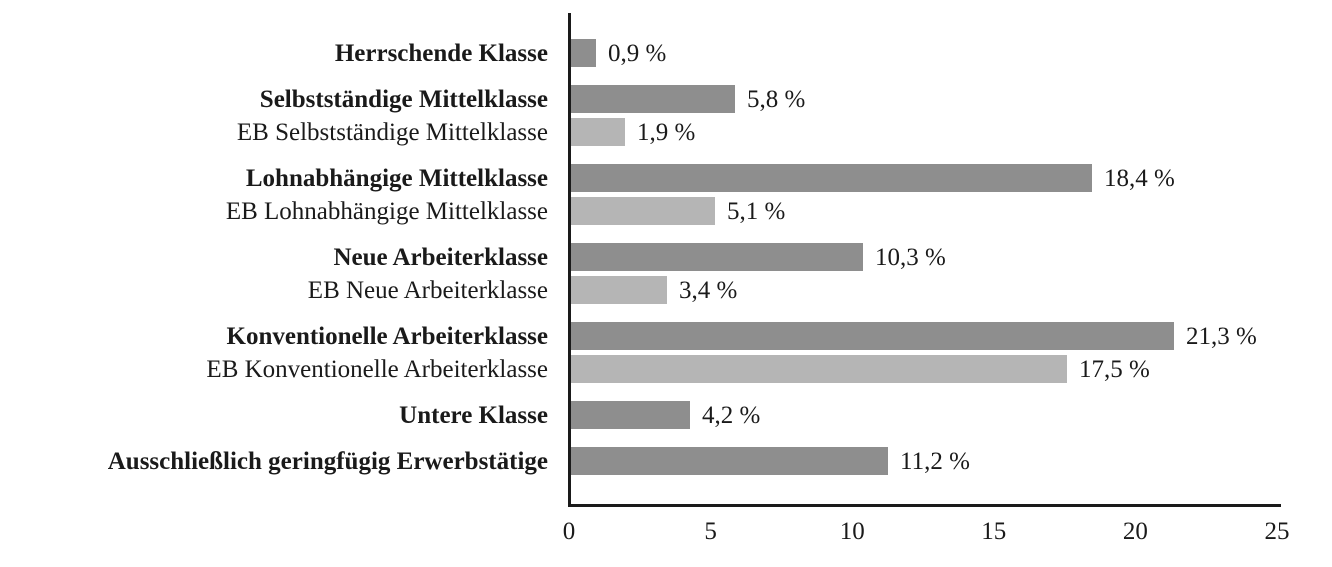 The width and height of the screenshot is (1332, 567). I want to click on value-label: 21,3 %, so click(1221, 336).